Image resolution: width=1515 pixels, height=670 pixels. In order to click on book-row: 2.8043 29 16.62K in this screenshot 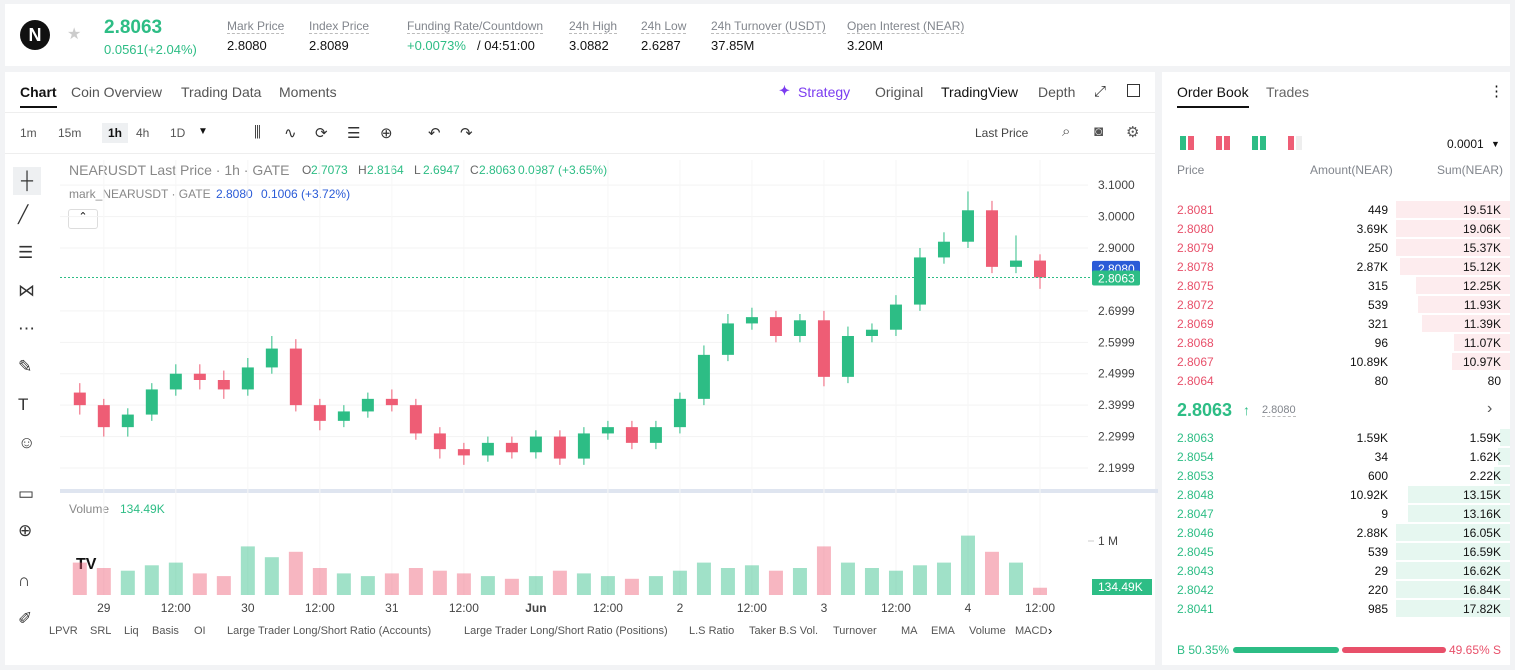, I will do `click(1336, 570)`.